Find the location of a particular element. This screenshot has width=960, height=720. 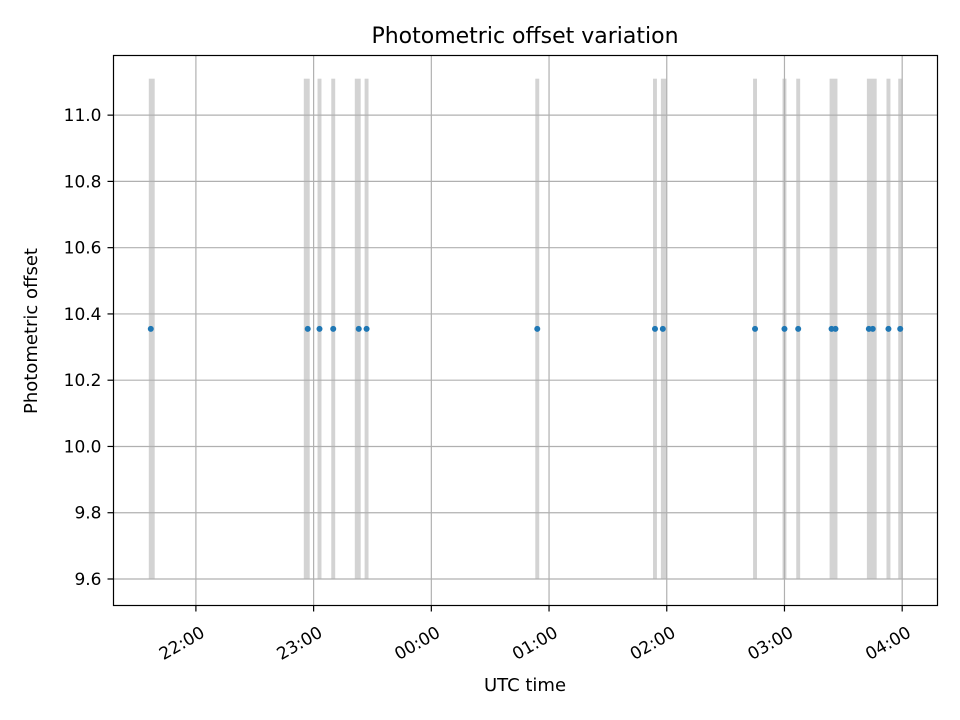

y-tick-label: 9.8 is located at coordinates (87, 514).